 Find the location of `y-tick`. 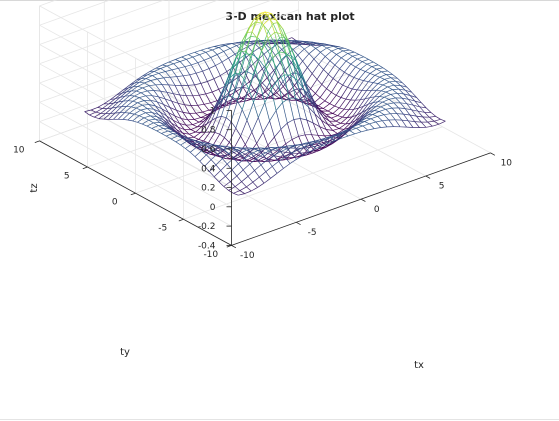

y-tick is located at coordinates (85, 168).